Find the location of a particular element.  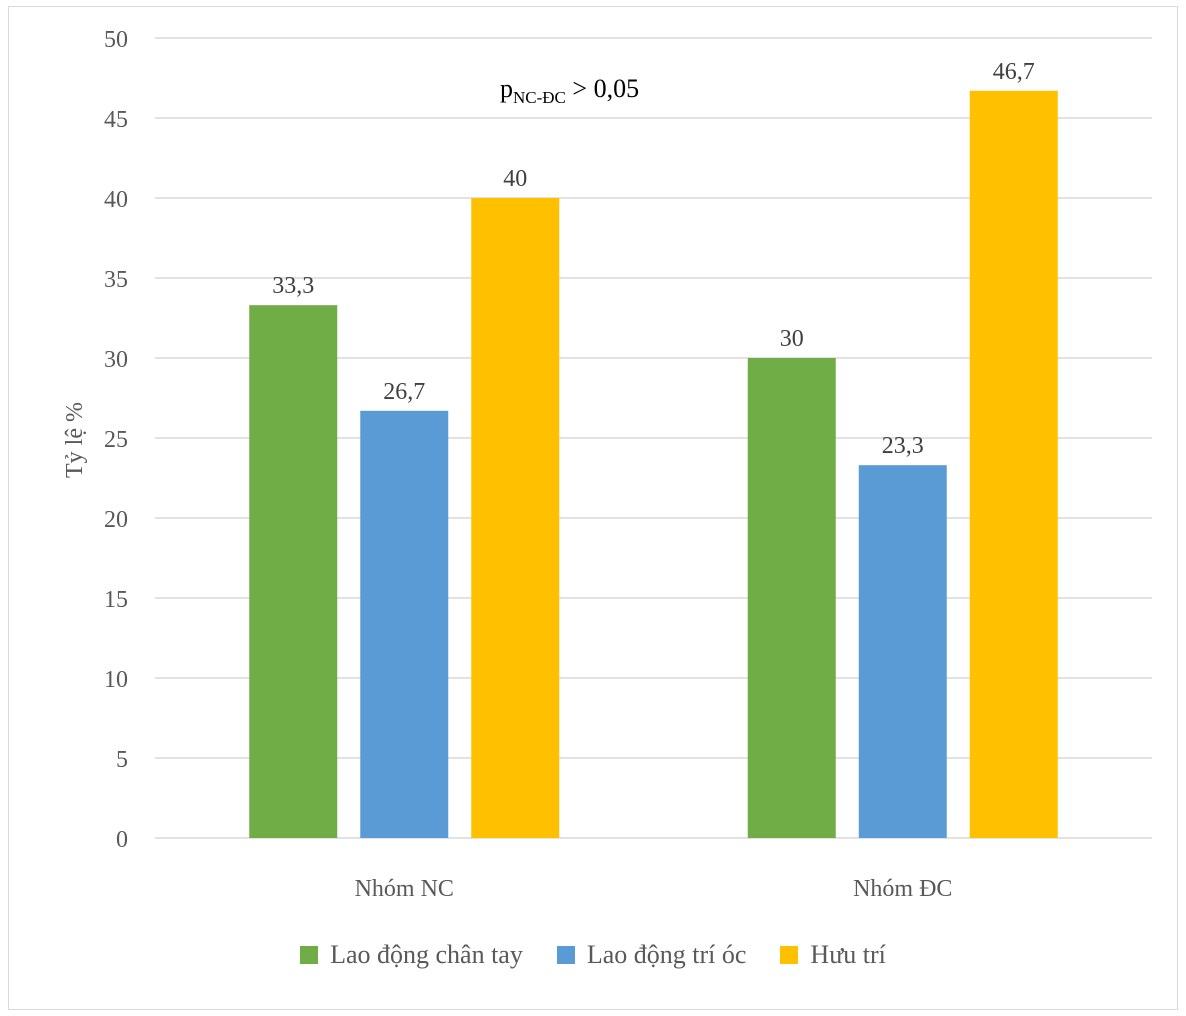

y-tick-label: 0 is located at coordinates (122, 840).